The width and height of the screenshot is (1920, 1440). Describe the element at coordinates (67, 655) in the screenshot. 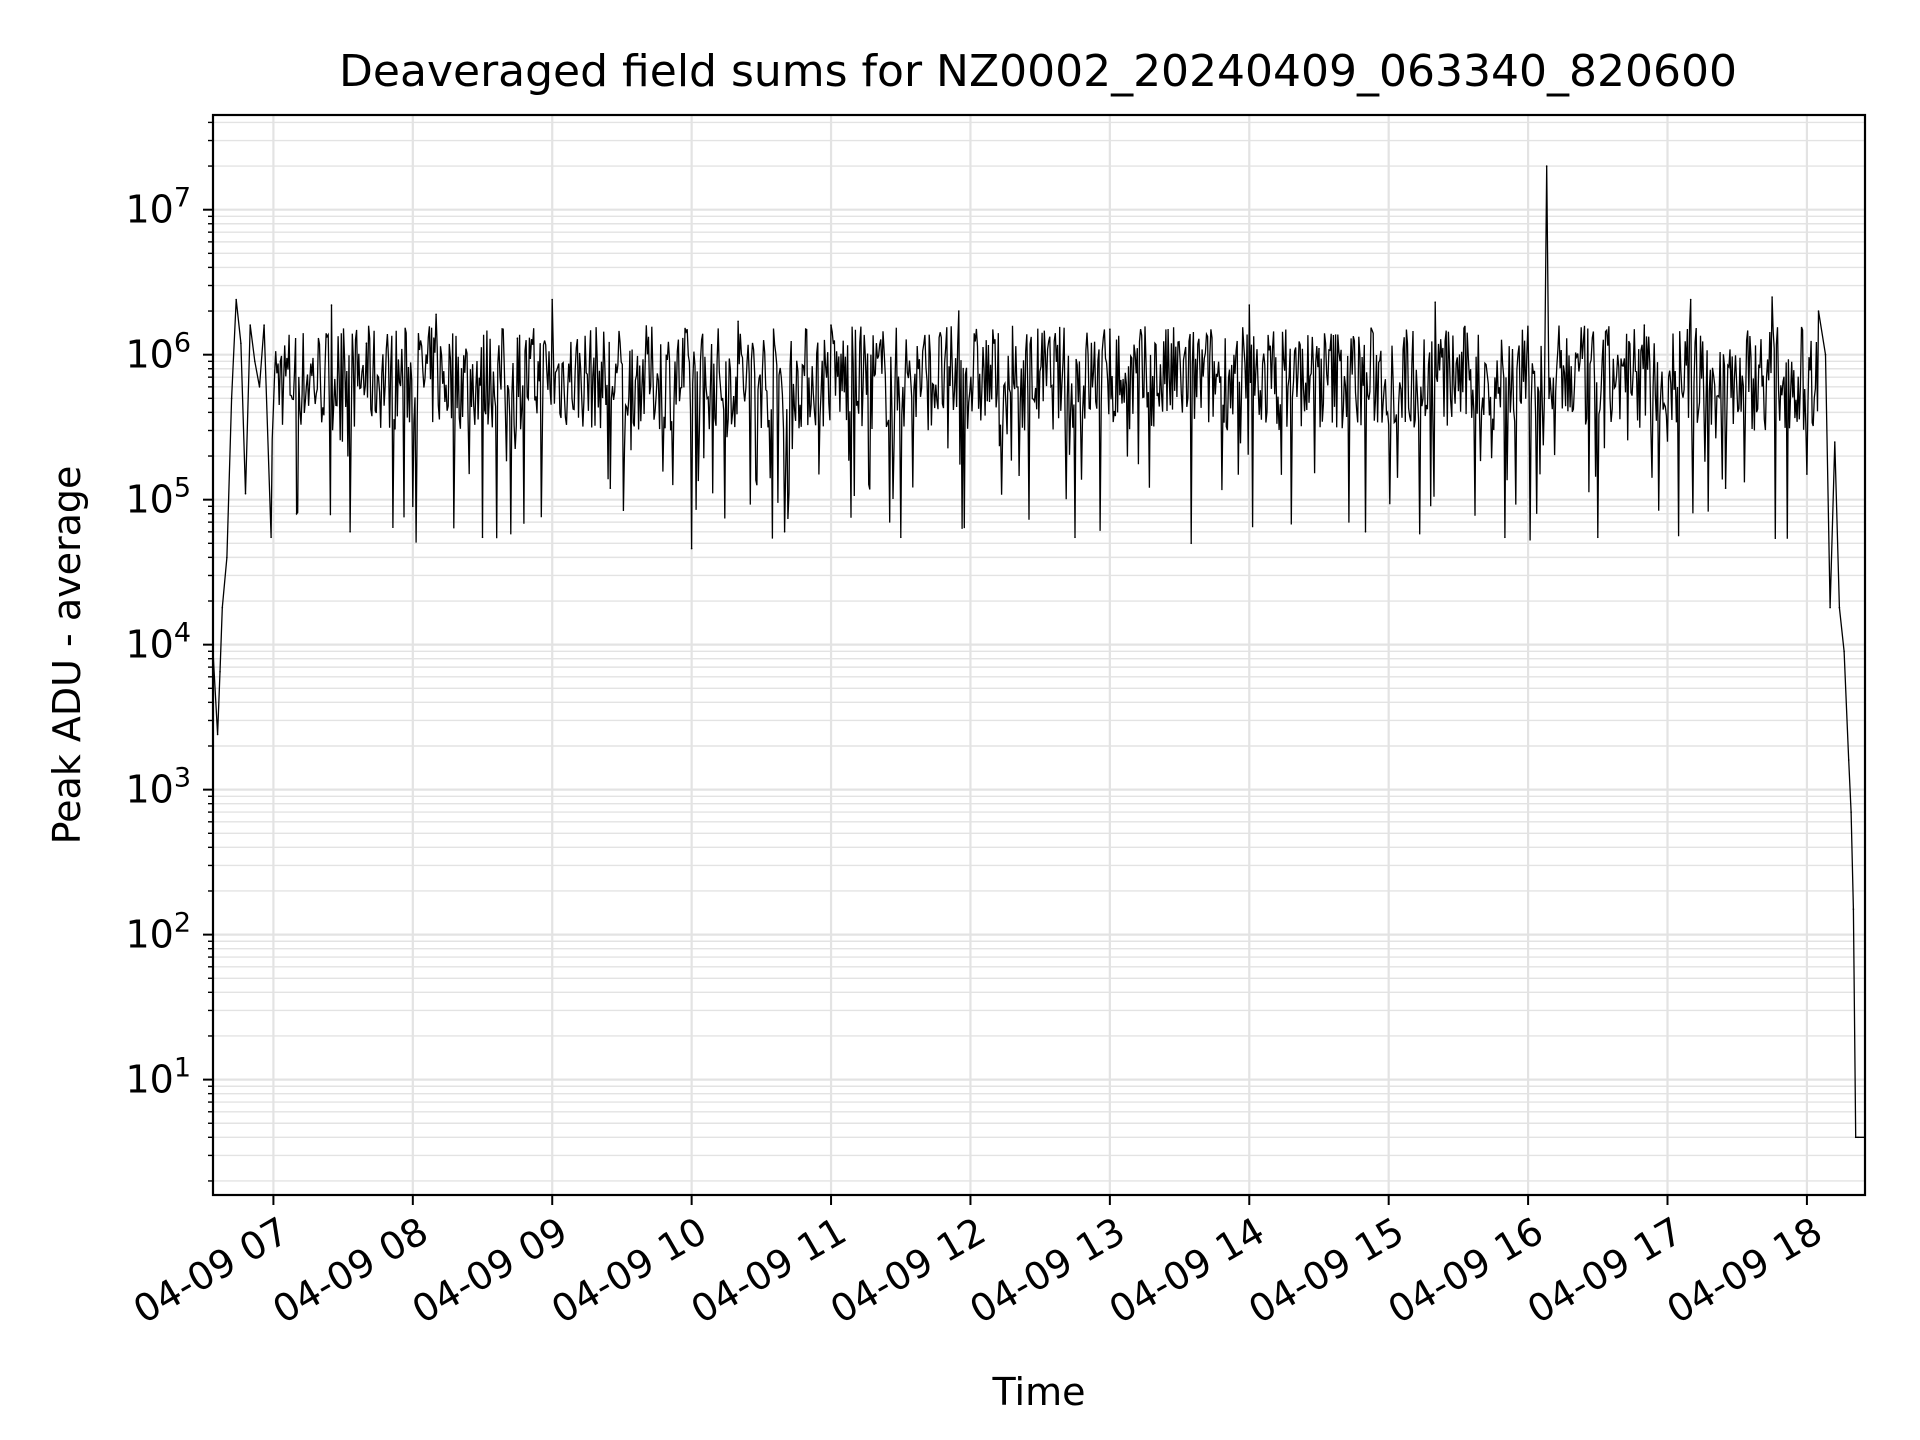

I see `y-axis-label: Peak ADU - average` at that location.